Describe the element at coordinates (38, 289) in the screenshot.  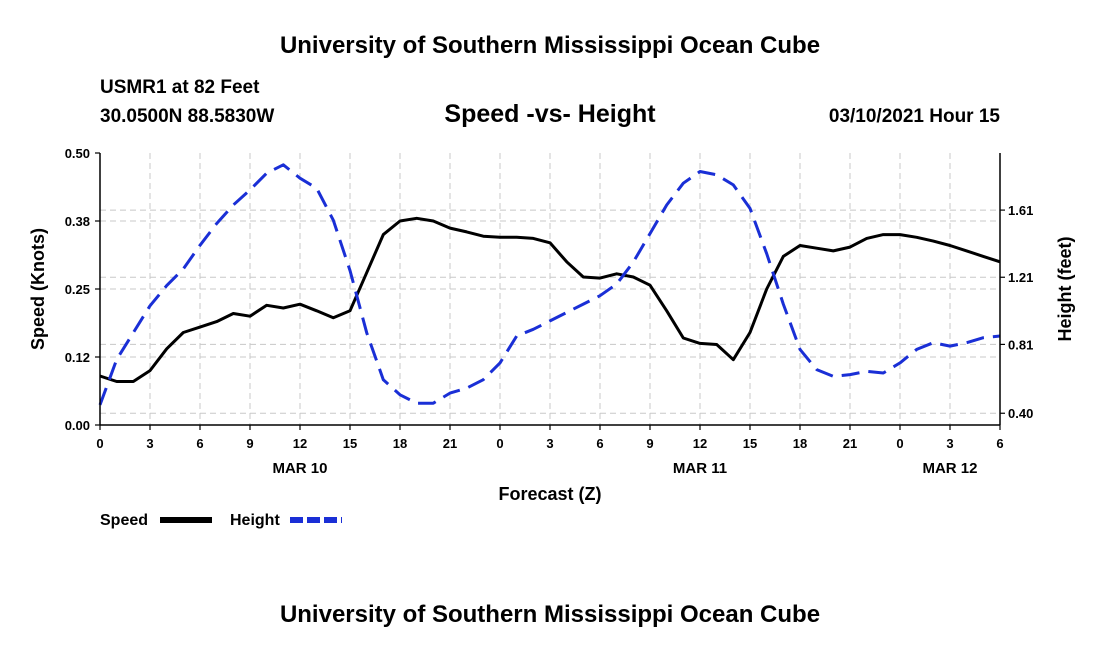
I see `y-axis-title: Speed (Knots)` at that location.